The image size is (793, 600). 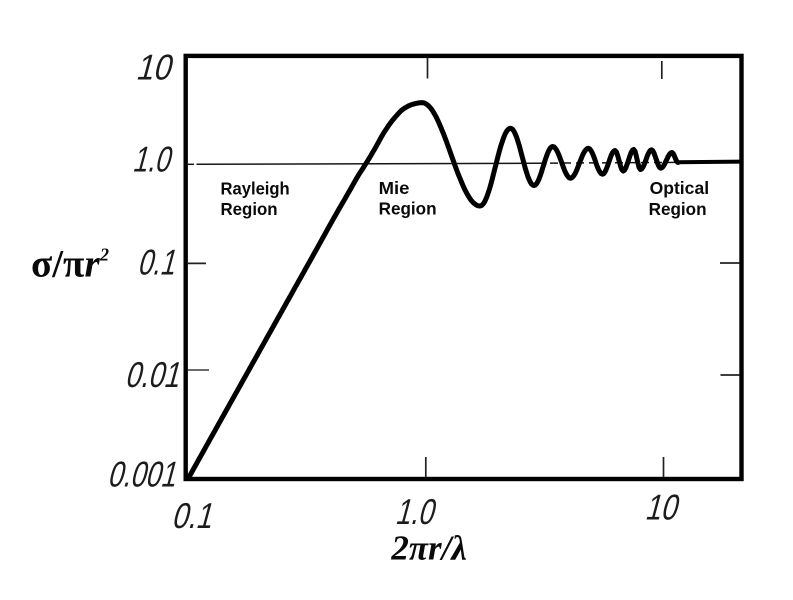 What do you see at coordinates (255, 189) in the screenshot?
I see `svg-text: Rayleigh` at bounding box center [255, 189].